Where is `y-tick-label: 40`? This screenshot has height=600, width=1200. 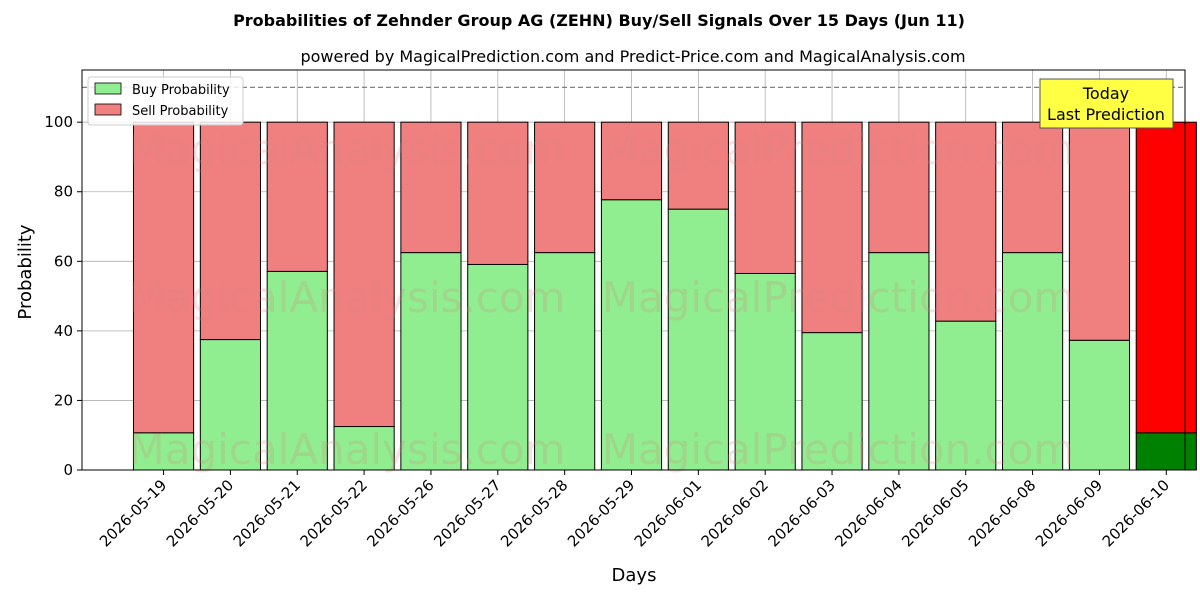 y-tick-label: 40 is located at coordinates (63, 331).